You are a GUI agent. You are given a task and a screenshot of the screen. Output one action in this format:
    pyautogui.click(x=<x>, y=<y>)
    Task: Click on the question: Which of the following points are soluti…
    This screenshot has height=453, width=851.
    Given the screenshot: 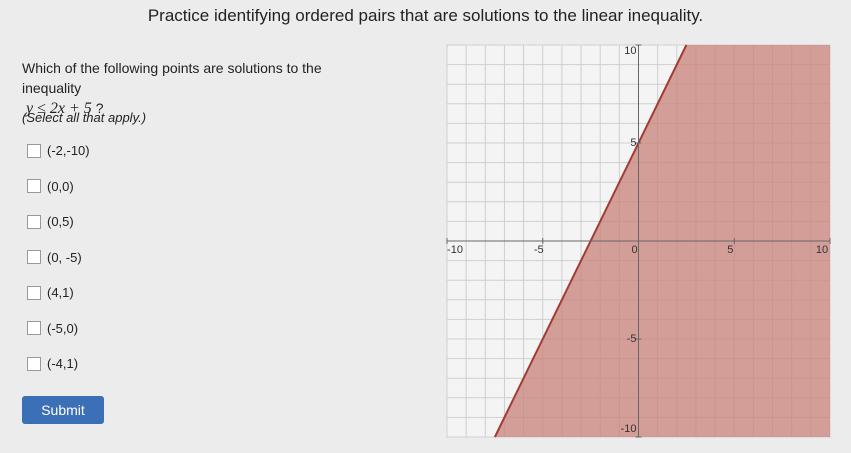 What is the action you would take?
    pyautogui.click(x=202, y=88)
    